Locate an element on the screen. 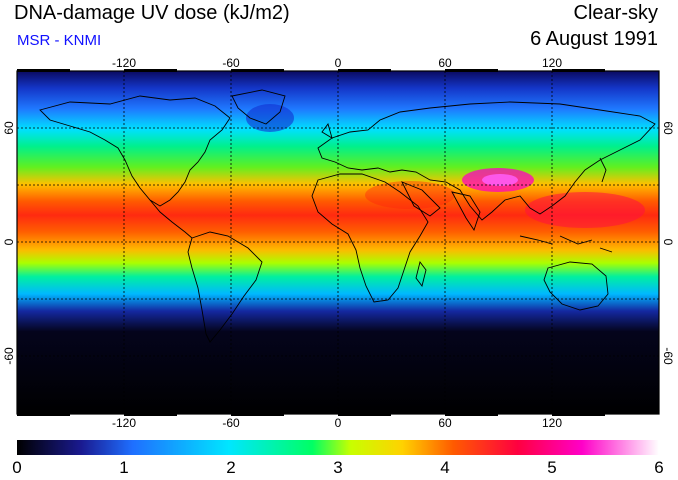 This screenshot has width=678, height=480. map-title: DNA-damage UV dose (kJ/m2) is located at coordinates (152, 13).